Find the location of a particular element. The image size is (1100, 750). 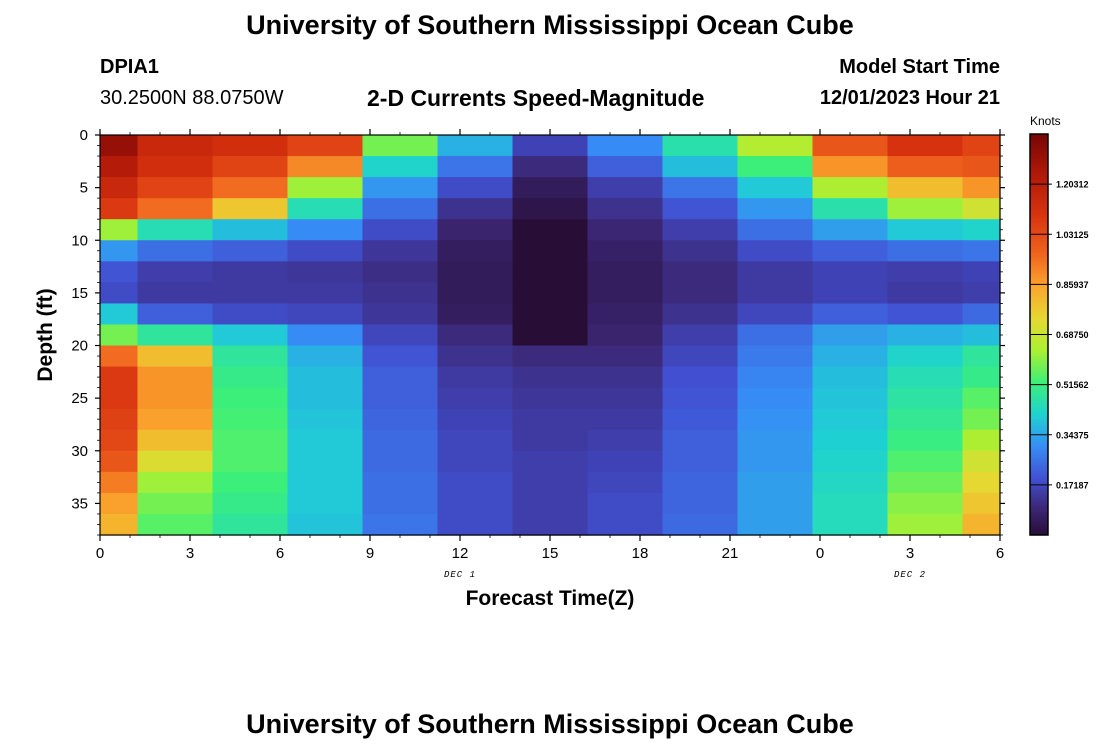

x-tick-label: 15 is located at coordinates (550, 553).